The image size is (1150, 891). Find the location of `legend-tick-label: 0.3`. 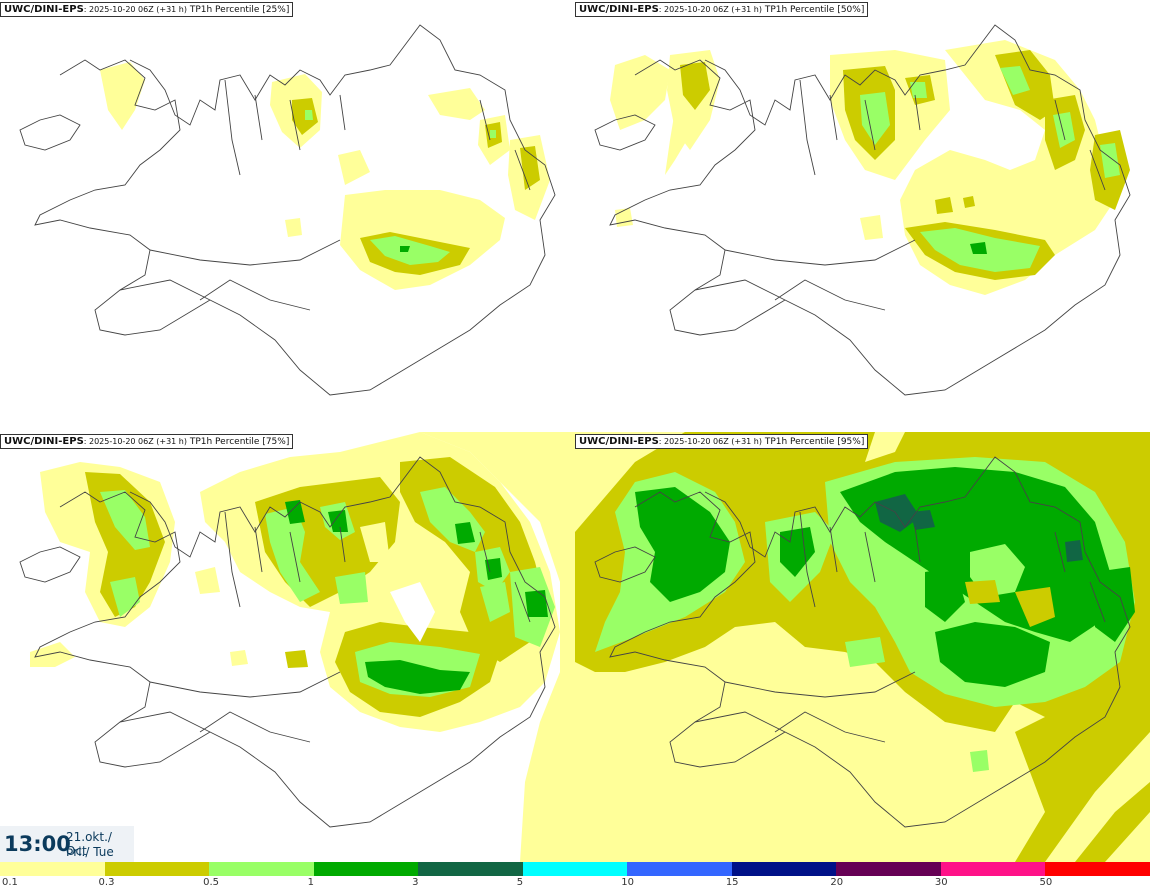

legend-tick-label: 0.3 is located at coordinates (106, 882).